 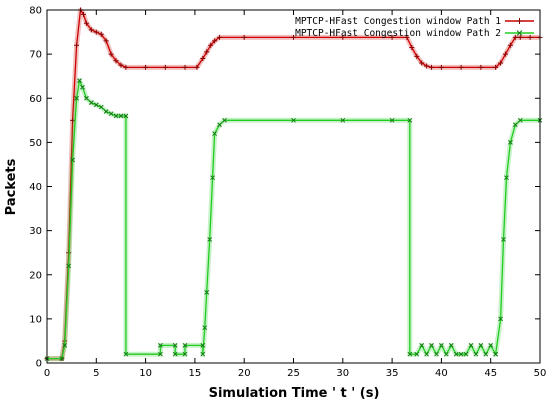 I want to click on x-tick-label: 45, so click(x=490, y=373).